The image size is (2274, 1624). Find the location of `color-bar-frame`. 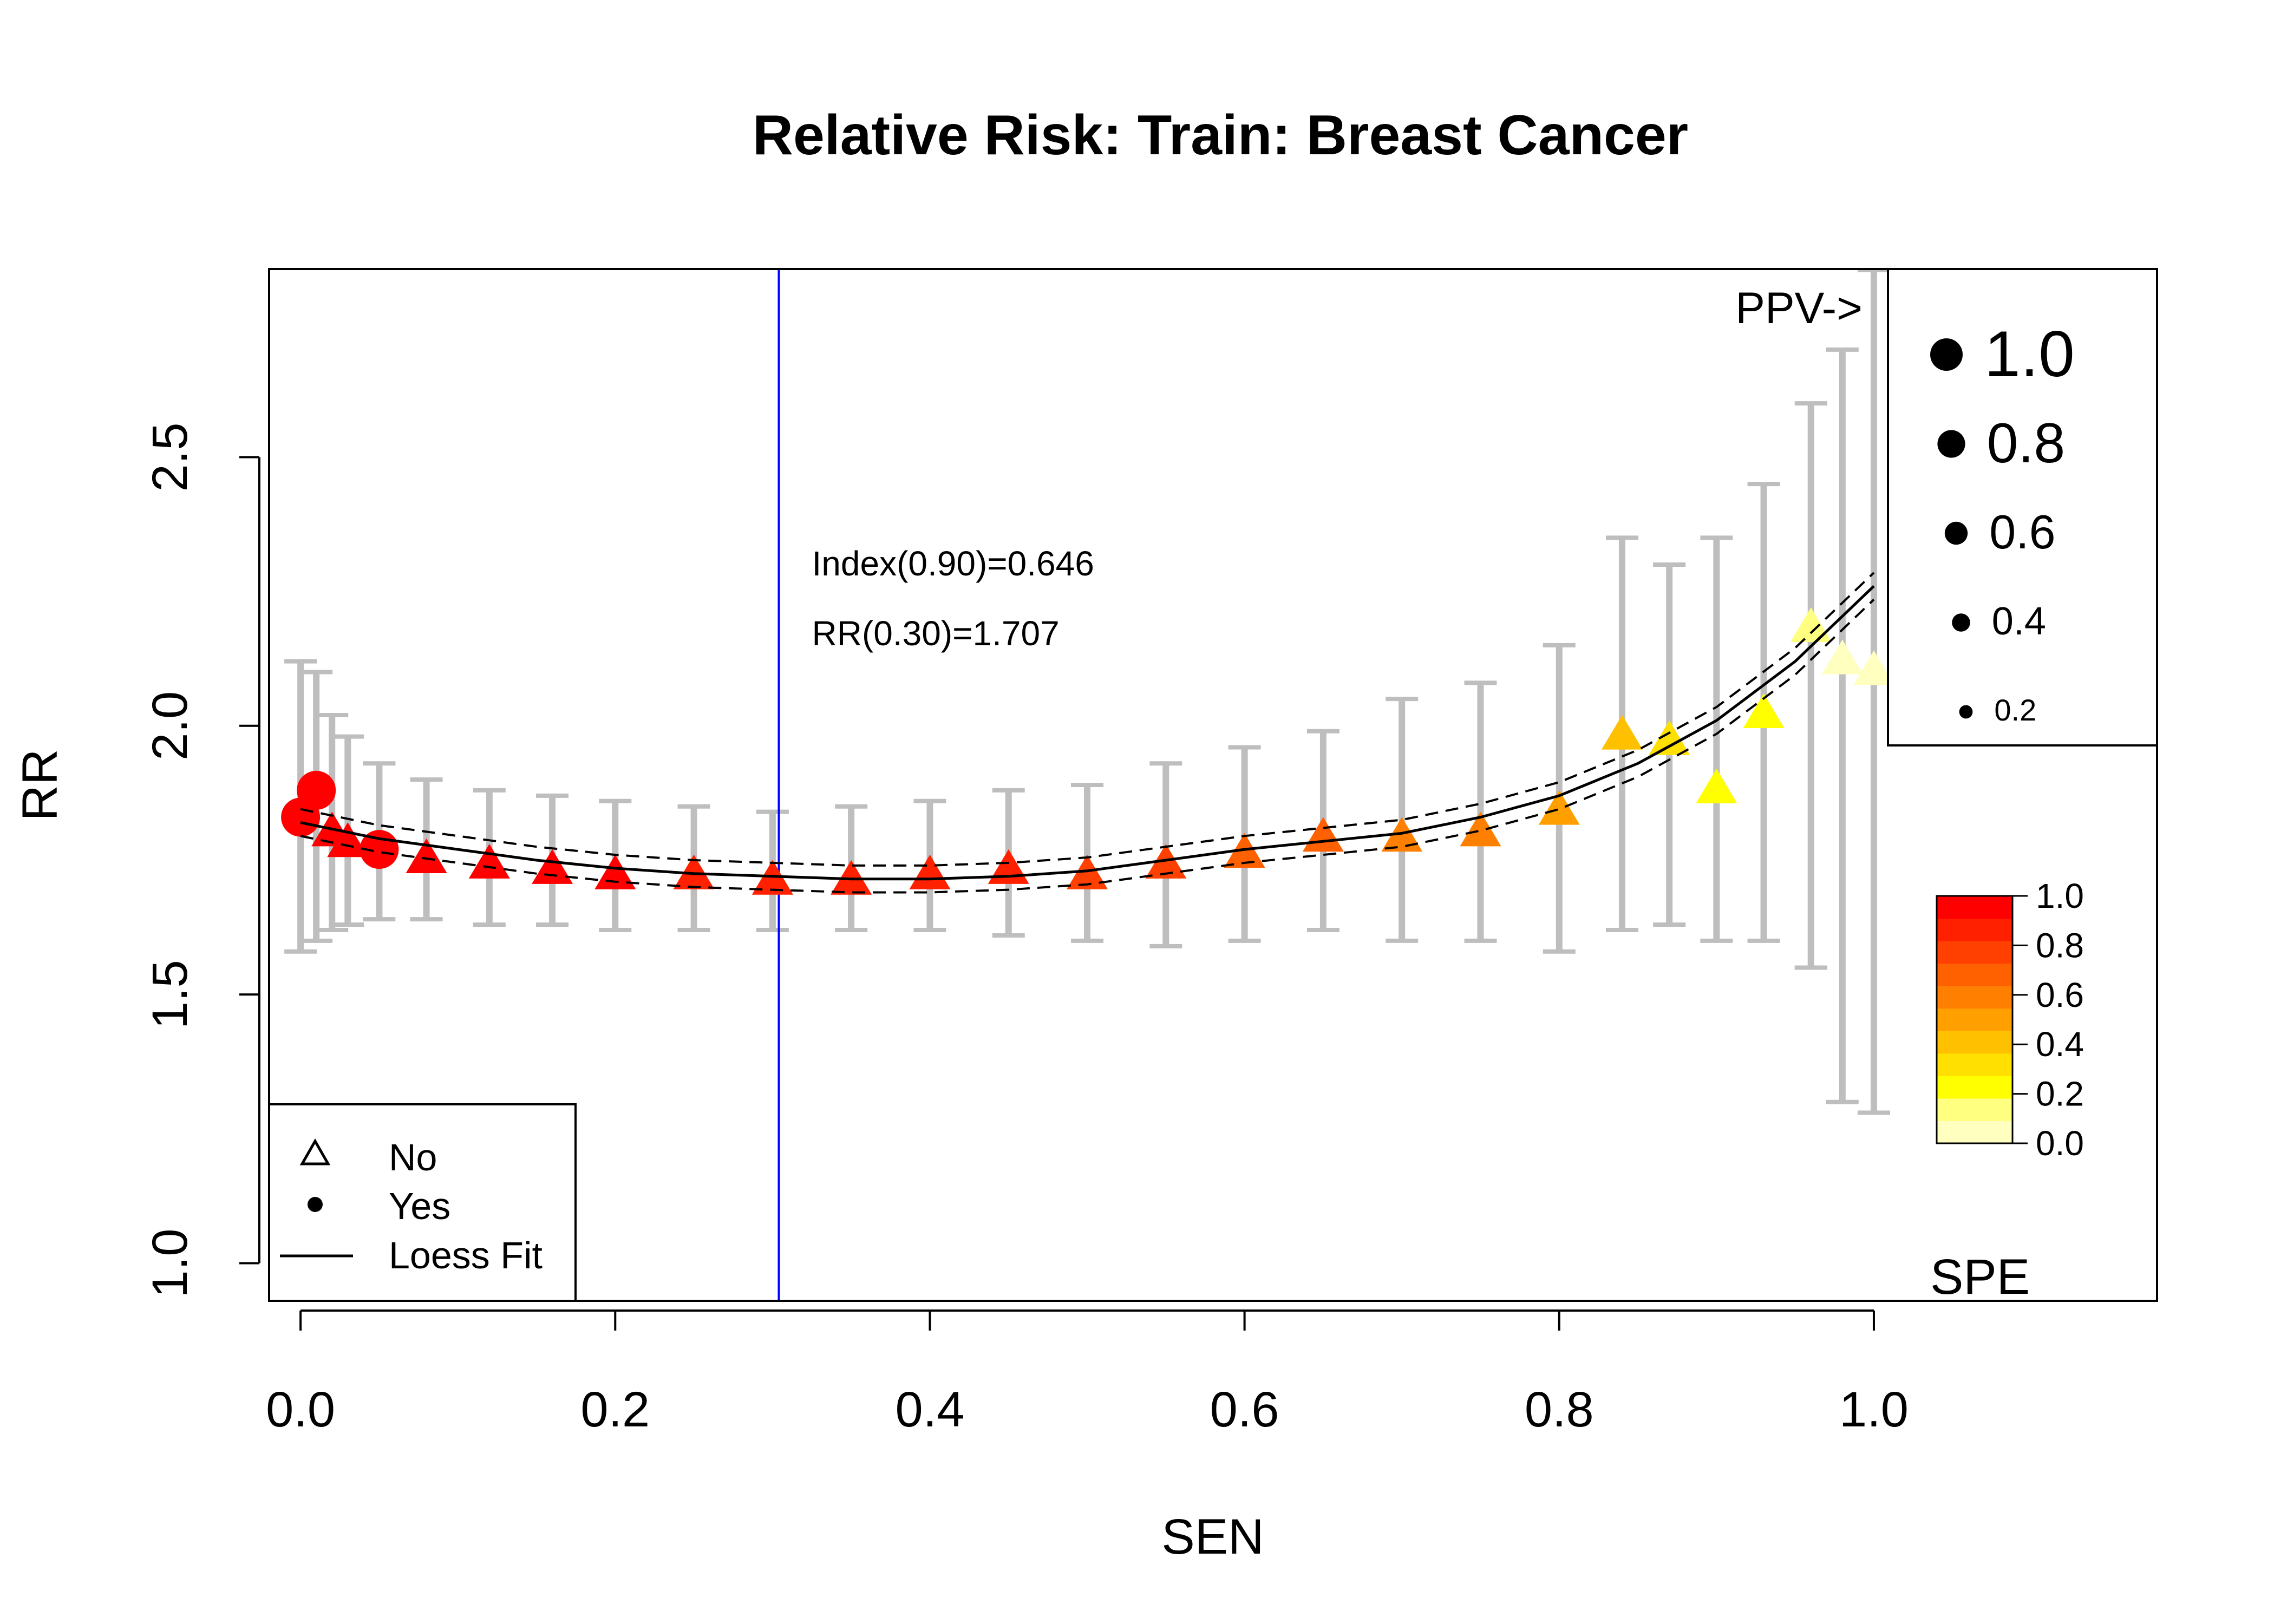

color-bar-frame is located at coordinates (1975, 1020).